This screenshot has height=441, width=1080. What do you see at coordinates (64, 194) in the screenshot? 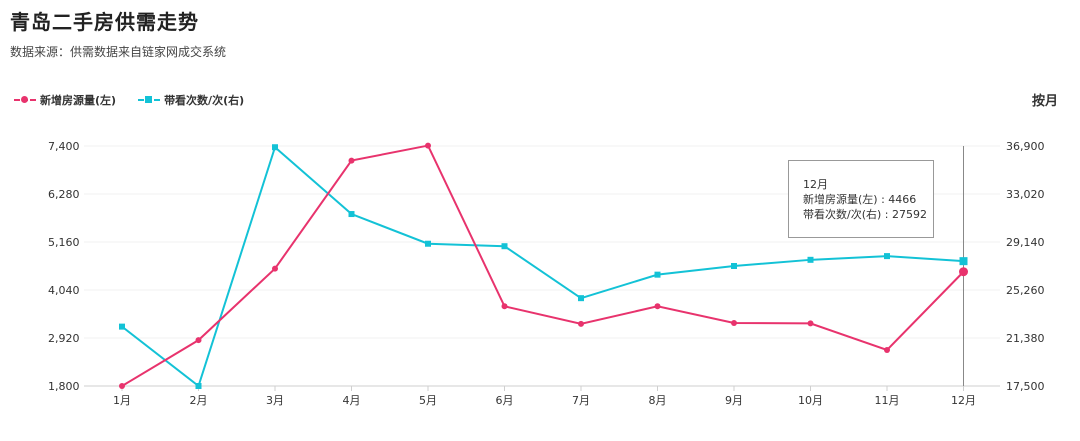
I see `y-left-tick-label: 6,280` at bounding box center [64, 194].